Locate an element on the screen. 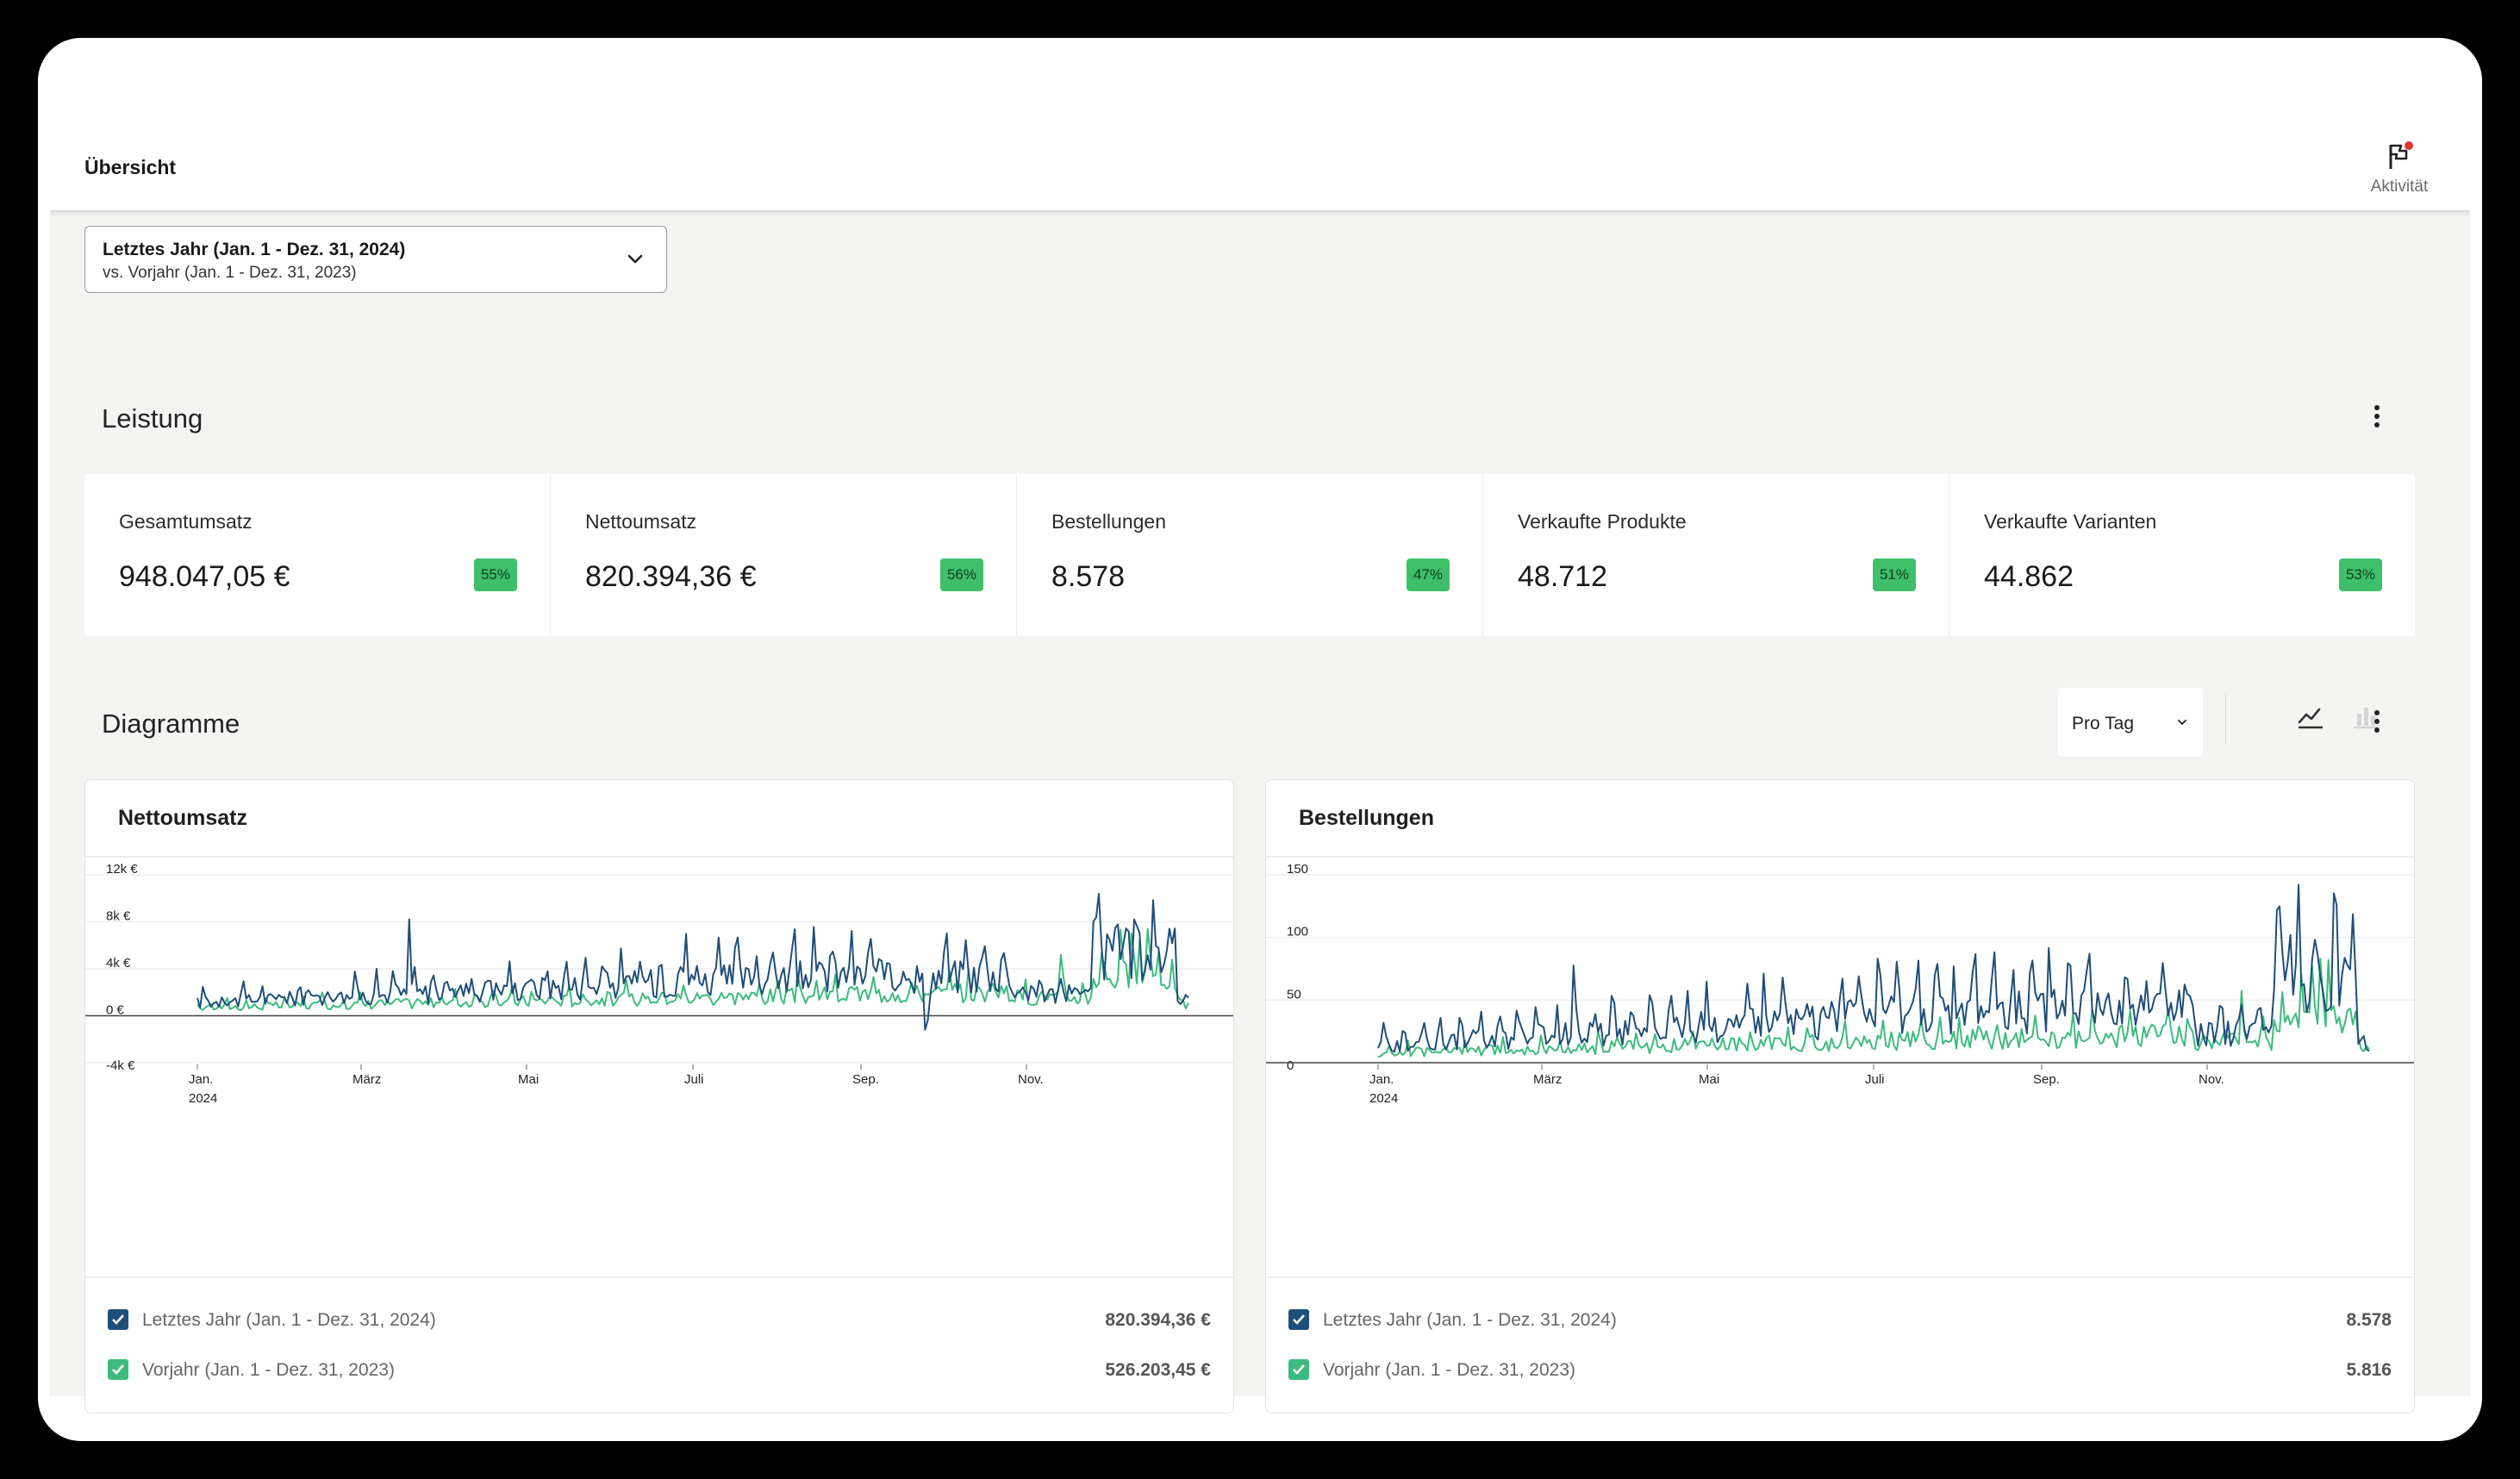  y-tick-label: 12k € is located at coordinates (122, 869).